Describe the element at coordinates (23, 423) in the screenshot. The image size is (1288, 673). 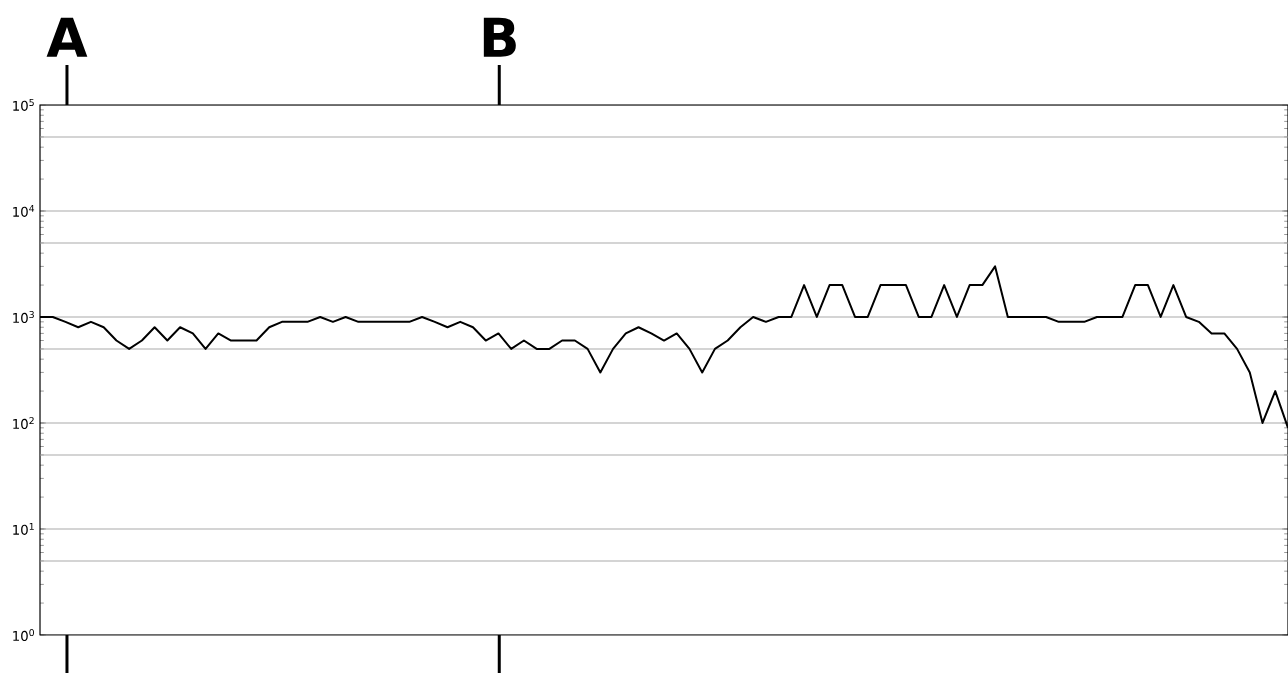
I see `y-tick-label: 10$^{2}$` at that location.